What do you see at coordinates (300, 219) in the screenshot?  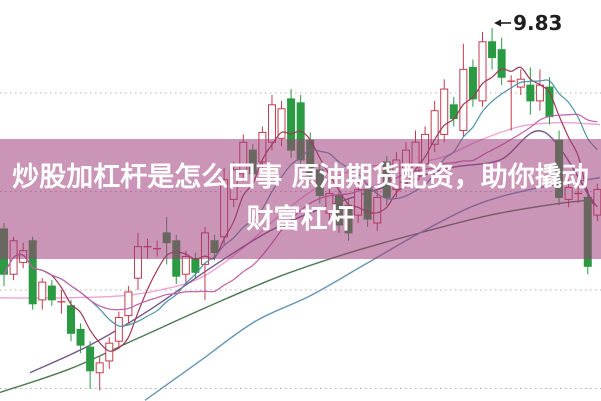 I see `headline-line2: 财富杠杆` at bounding box center [300, 219].